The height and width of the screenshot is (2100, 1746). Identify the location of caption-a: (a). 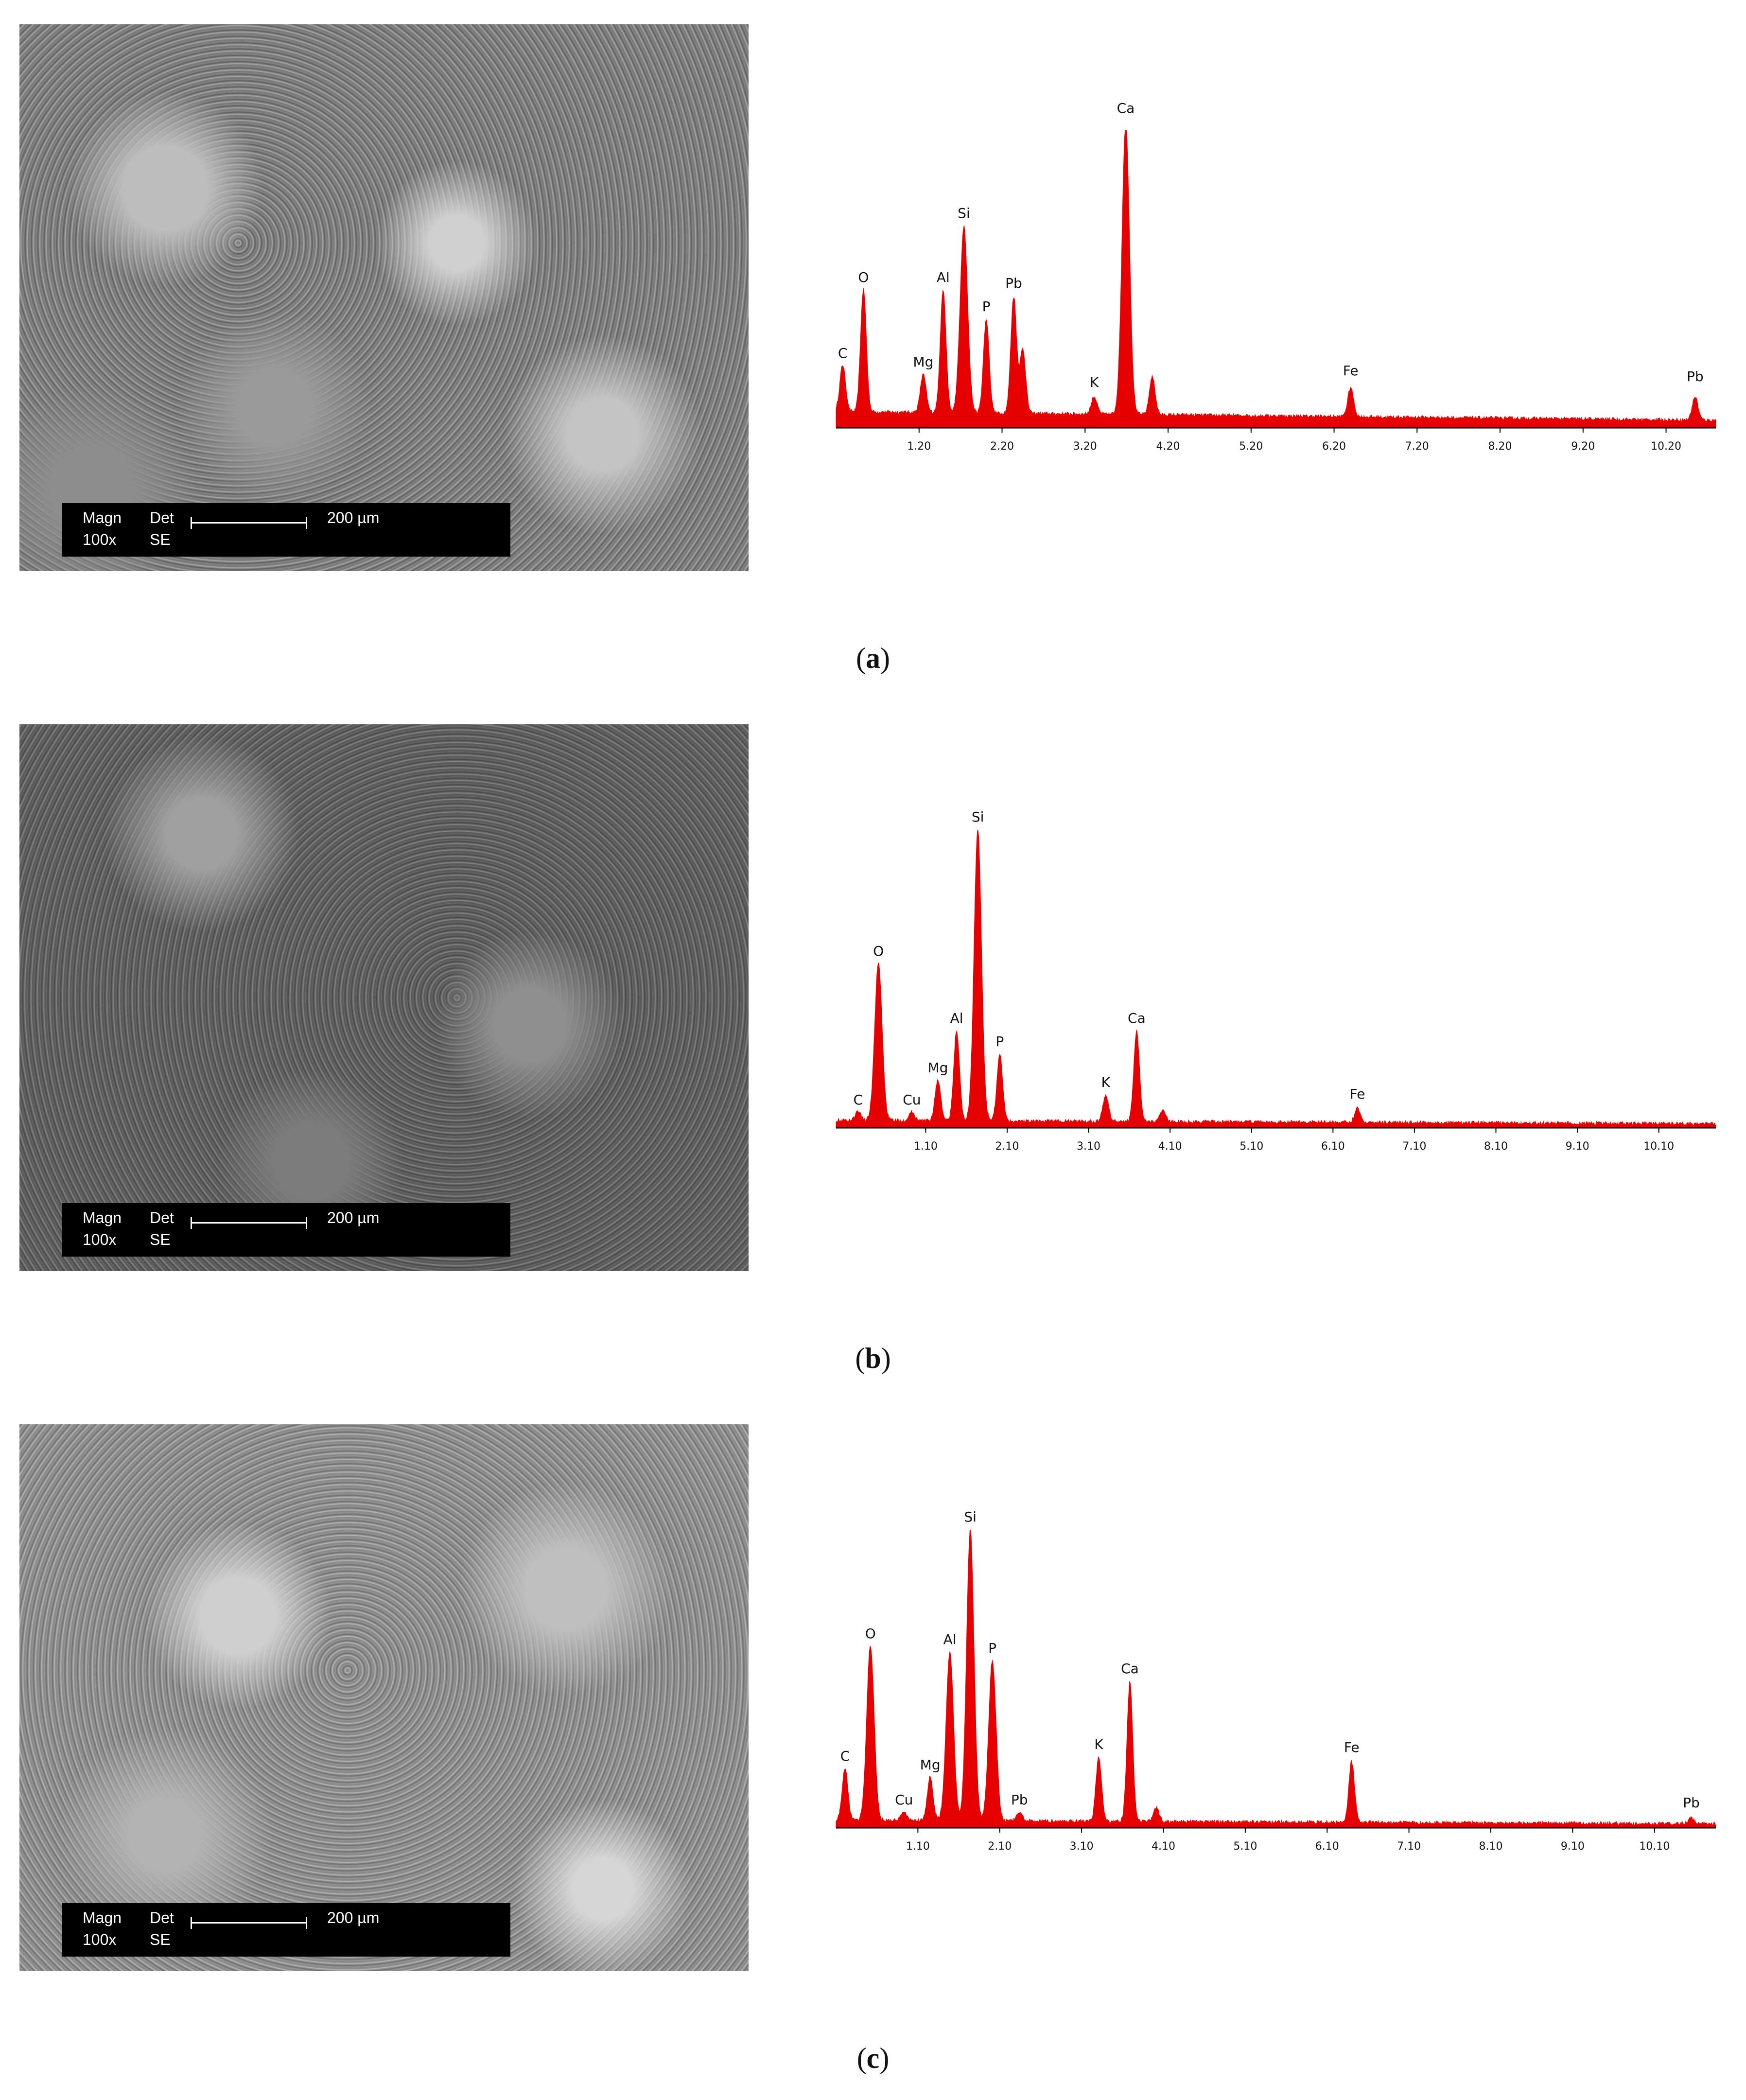
(873, 658).